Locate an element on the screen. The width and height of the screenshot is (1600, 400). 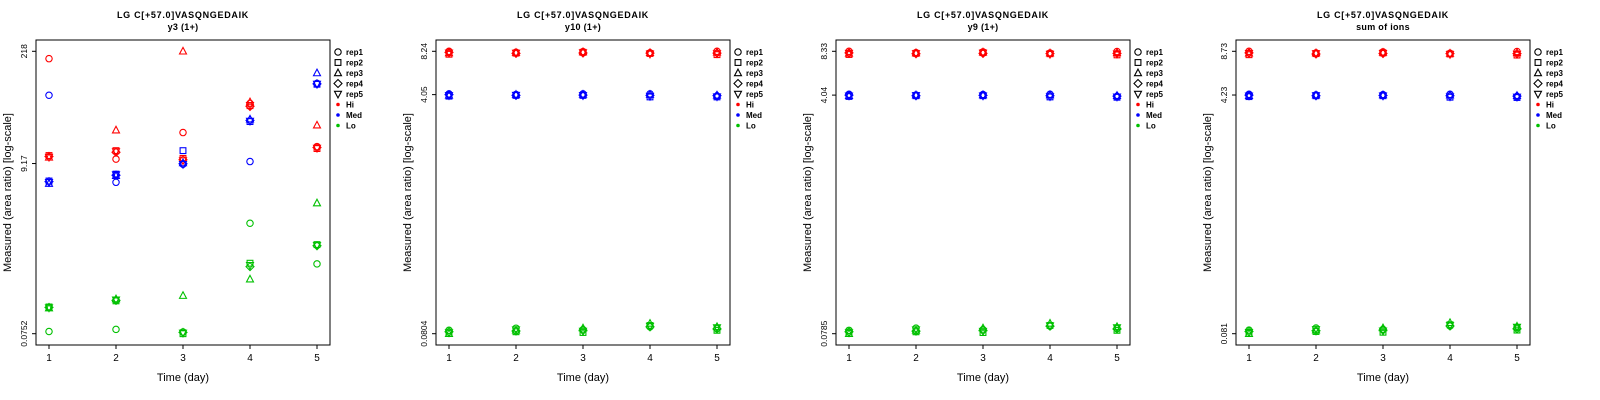
y-tick-label: 0.0785 is located at coordinates (824, 333).